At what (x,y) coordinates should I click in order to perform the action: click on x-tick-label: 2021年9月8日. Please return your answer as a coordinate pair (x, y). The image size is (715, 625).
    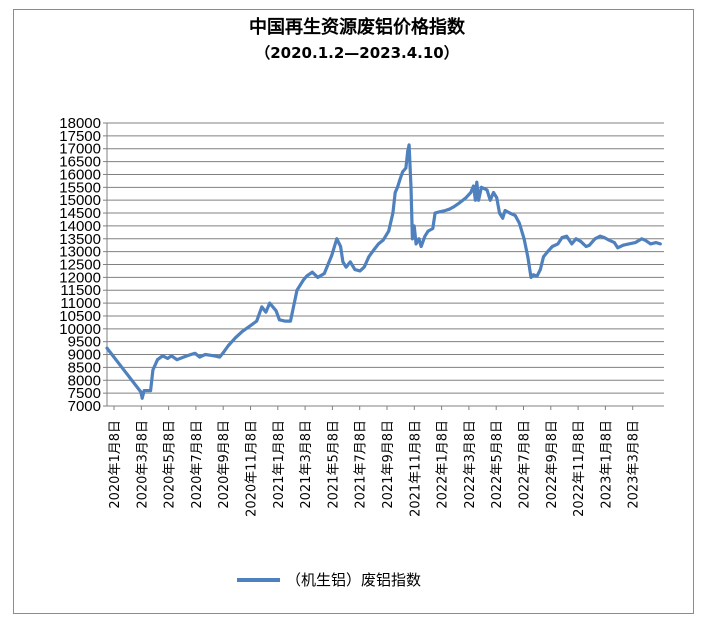
    Looking at the image, I should click on (388, 464).